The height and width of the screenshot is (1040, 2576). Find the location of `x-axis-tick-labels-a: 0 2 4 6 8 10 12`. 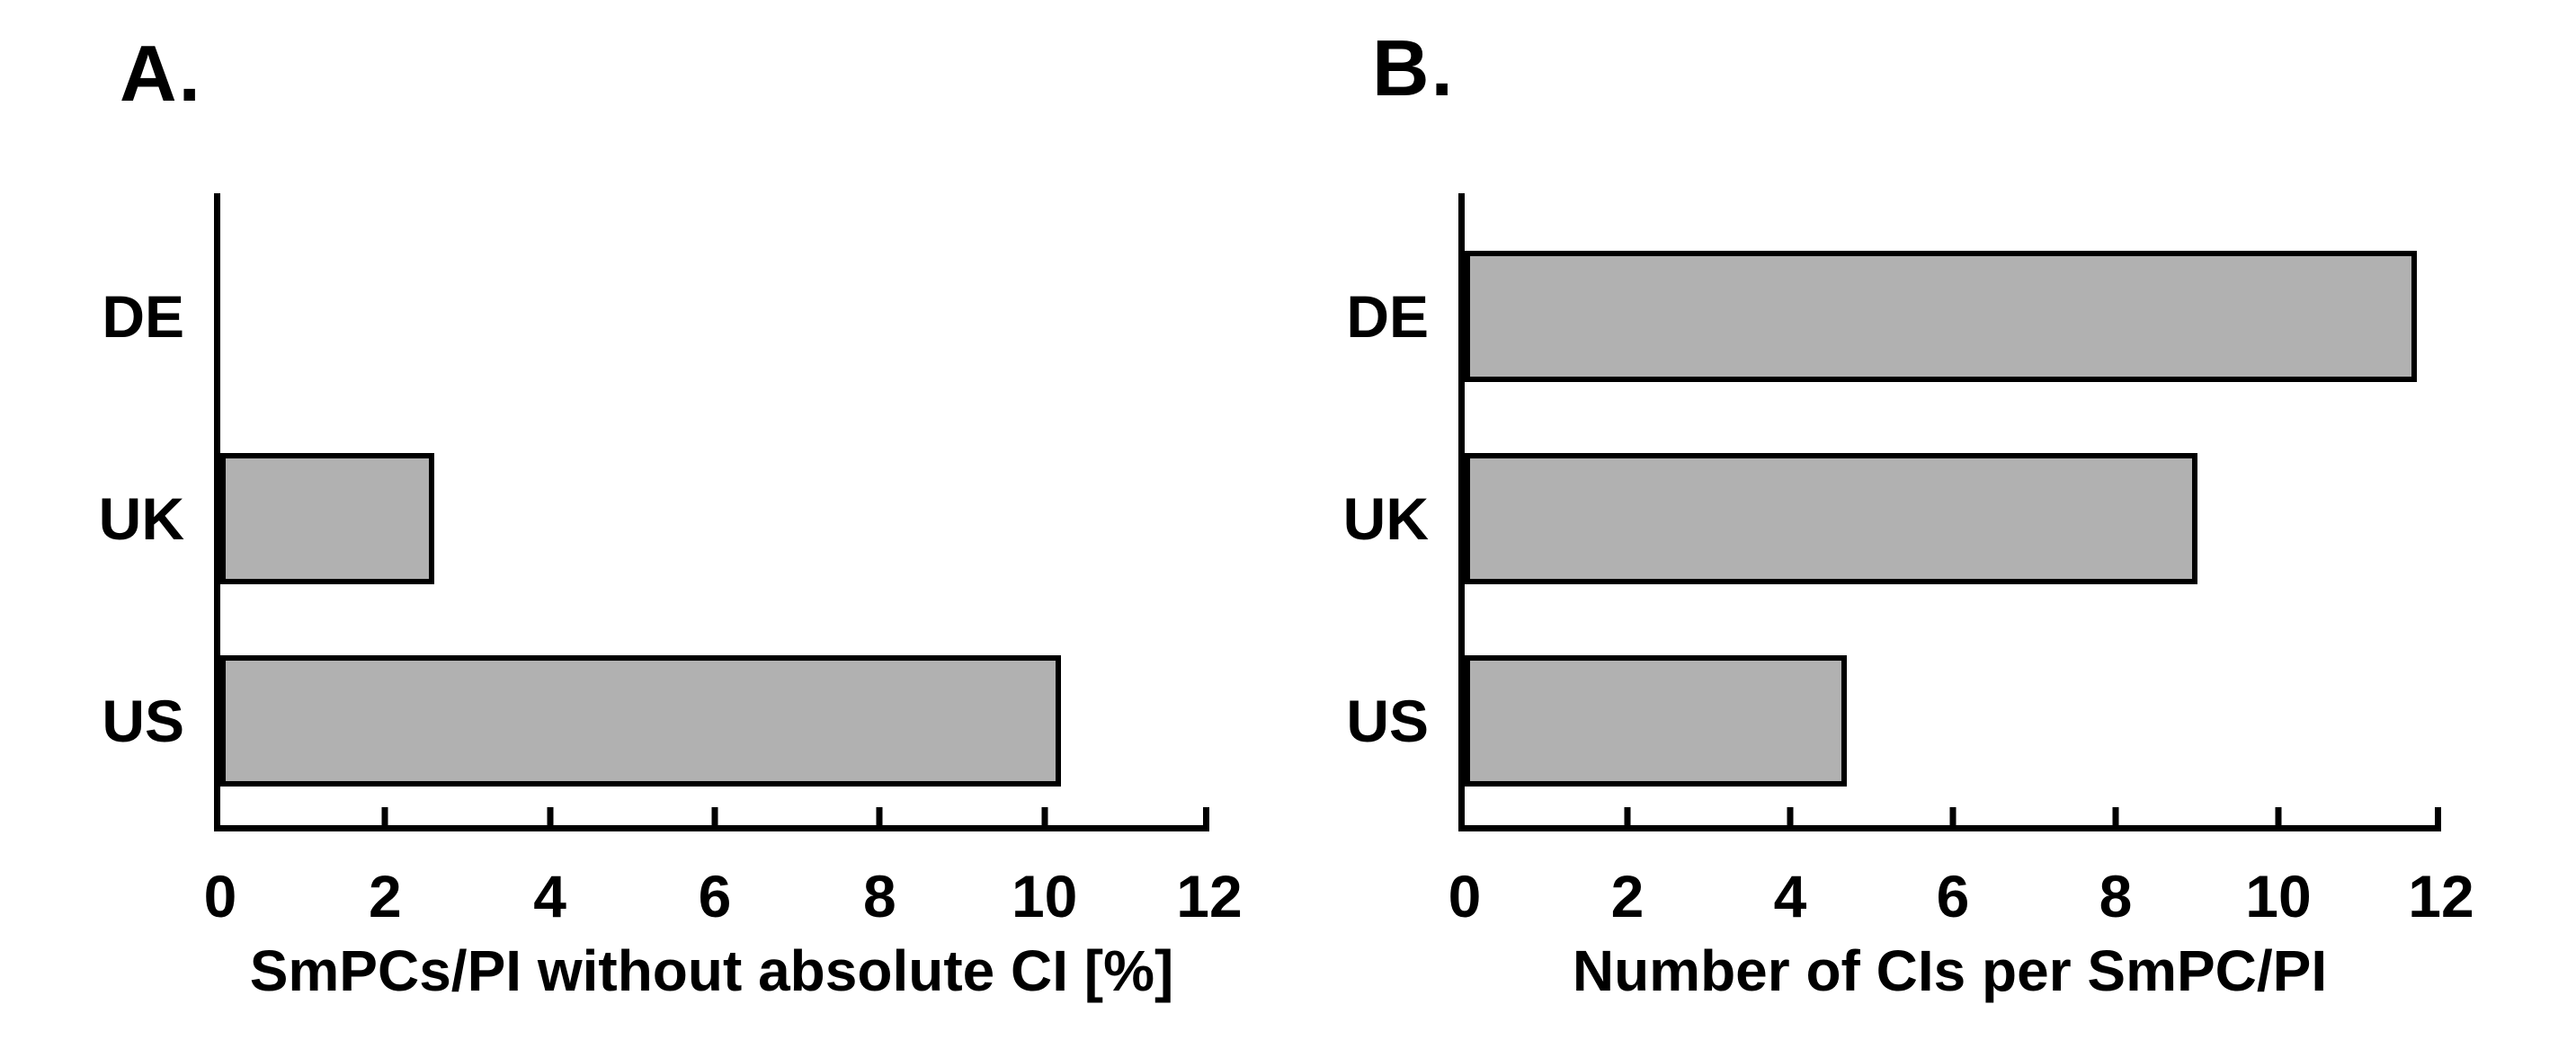

x-axis-tick-labels-a: 0 2 4 6 8 10 12 is located at coordinates (724, 896).